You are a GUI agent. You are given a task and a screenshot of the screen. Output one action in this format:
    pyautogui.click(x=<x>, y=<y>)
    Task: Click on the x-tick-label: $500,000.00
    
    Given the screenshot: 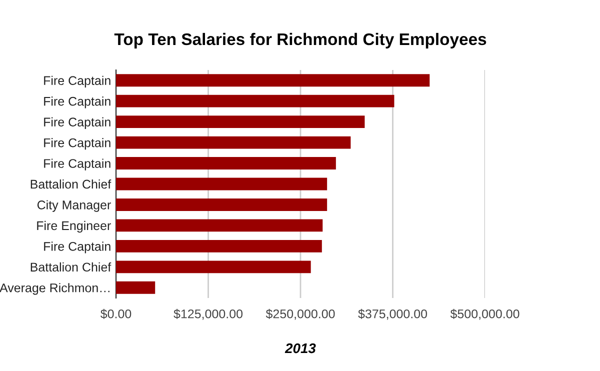 What is the action you would take?
    pyautogui.click(x=485, y=314)
    